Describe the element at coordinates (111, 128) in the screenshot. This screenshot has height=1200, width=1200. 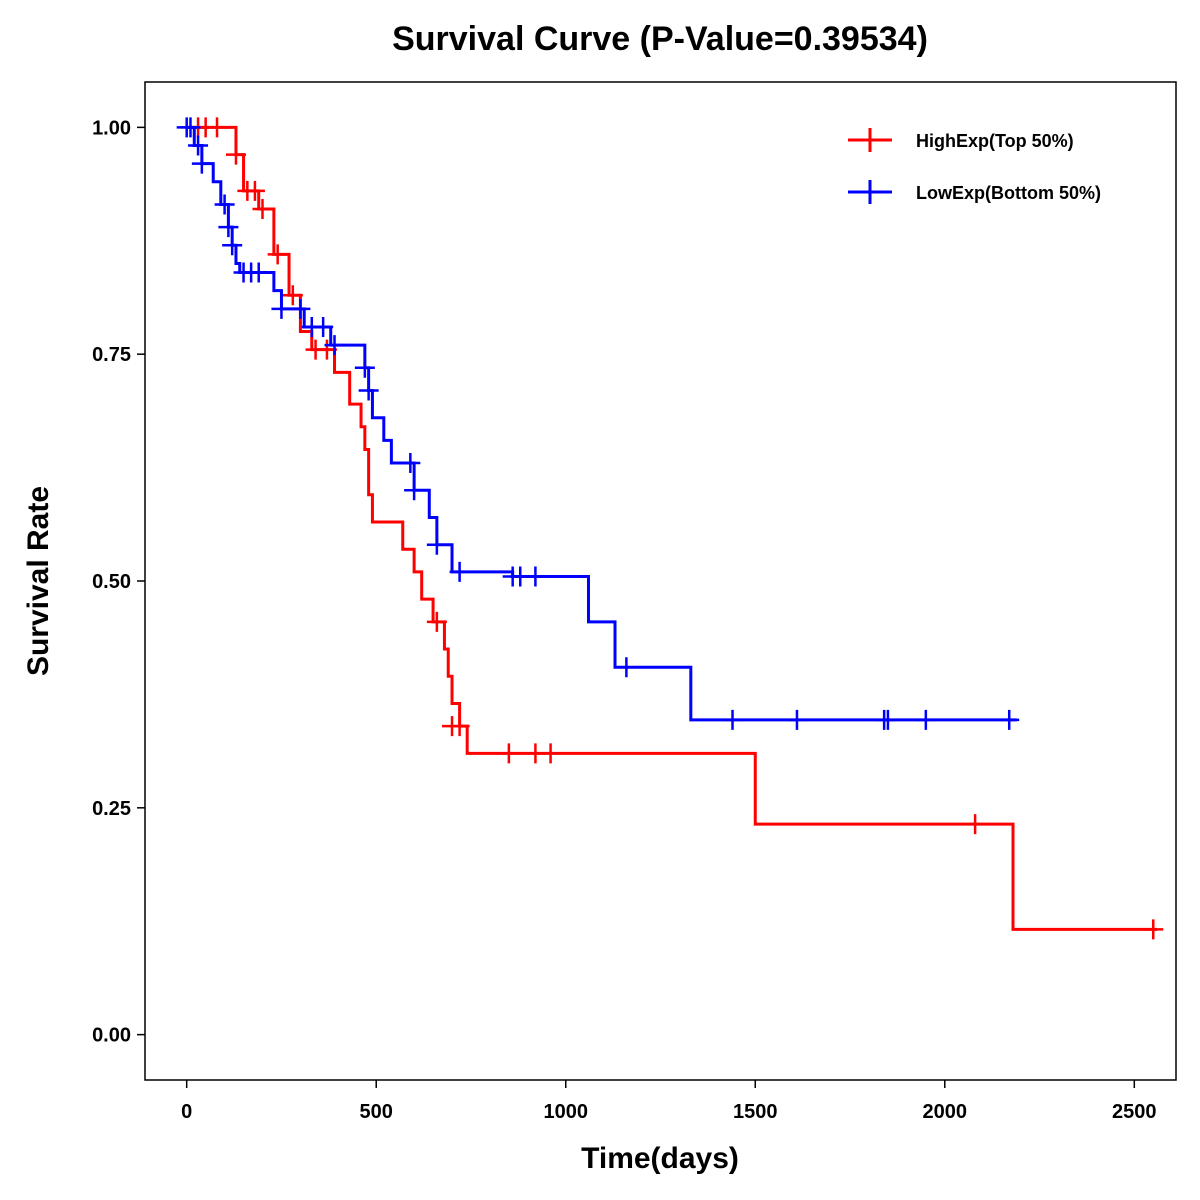
I see `y-tick-label: 1.00` at that location.